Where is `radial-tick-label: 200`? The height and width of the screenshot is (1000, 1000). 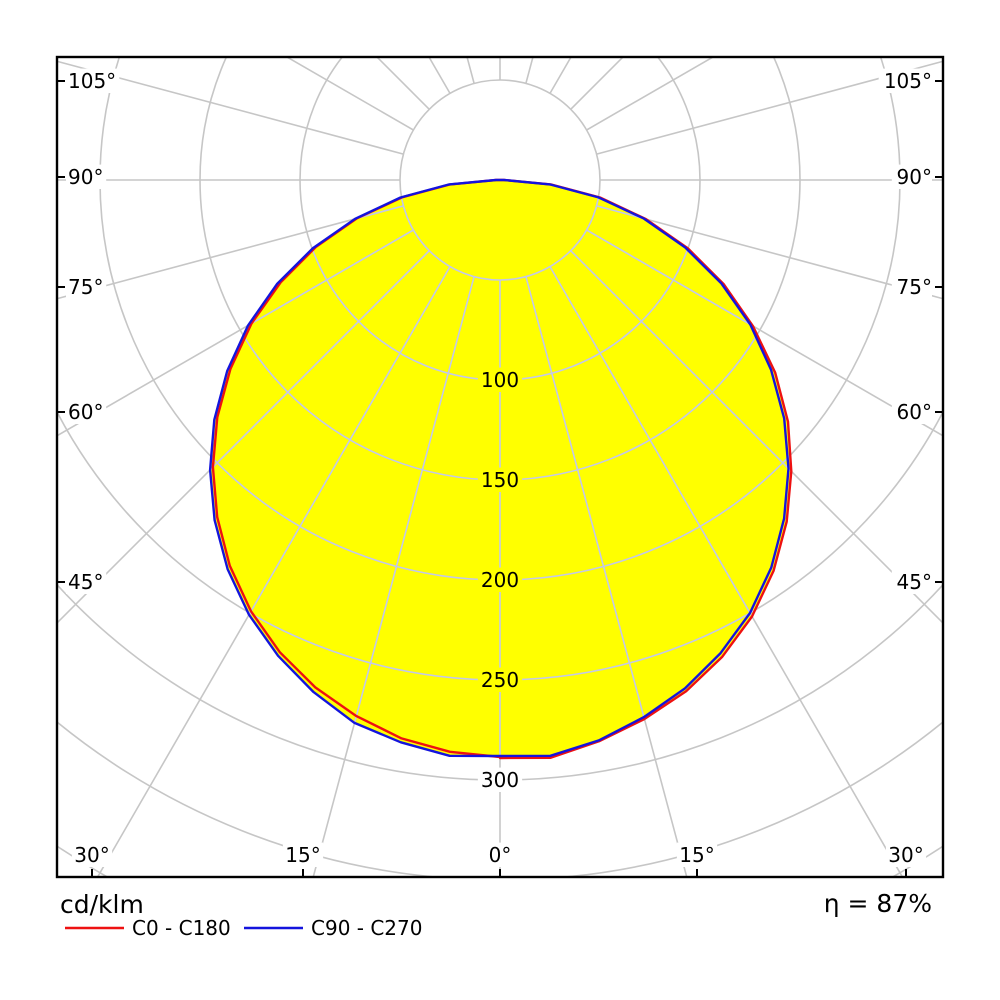 radial-tick-label: 200 is located at coordinates (500, 580).